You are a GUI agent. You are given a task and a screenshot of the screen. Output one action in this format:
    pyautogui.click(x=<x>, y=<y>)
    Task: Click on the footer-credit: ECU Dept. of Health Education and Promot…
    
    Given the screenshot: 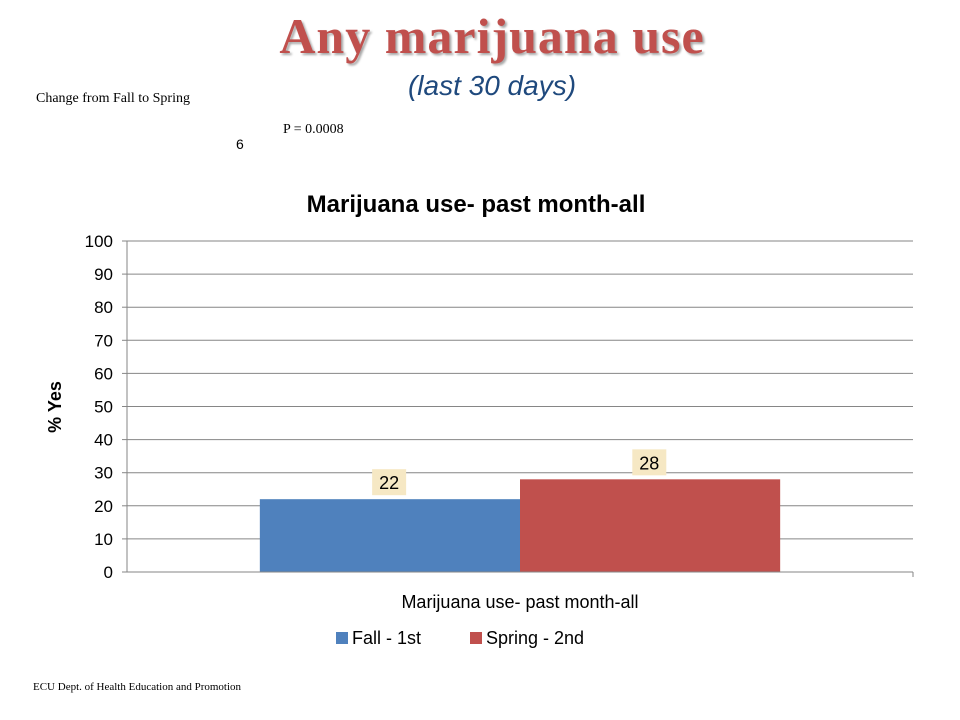 What is the action you would take?
    pyautogui.click(x=137, y=687)
    